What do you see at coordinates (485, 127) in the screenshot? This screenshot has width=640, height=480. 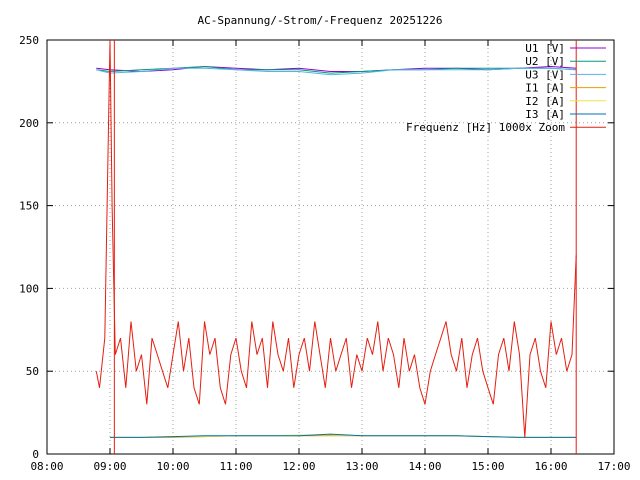 I see `legend-label: Frequenz [Hz] 1000x Zoom` at bounding box center [485, 127].